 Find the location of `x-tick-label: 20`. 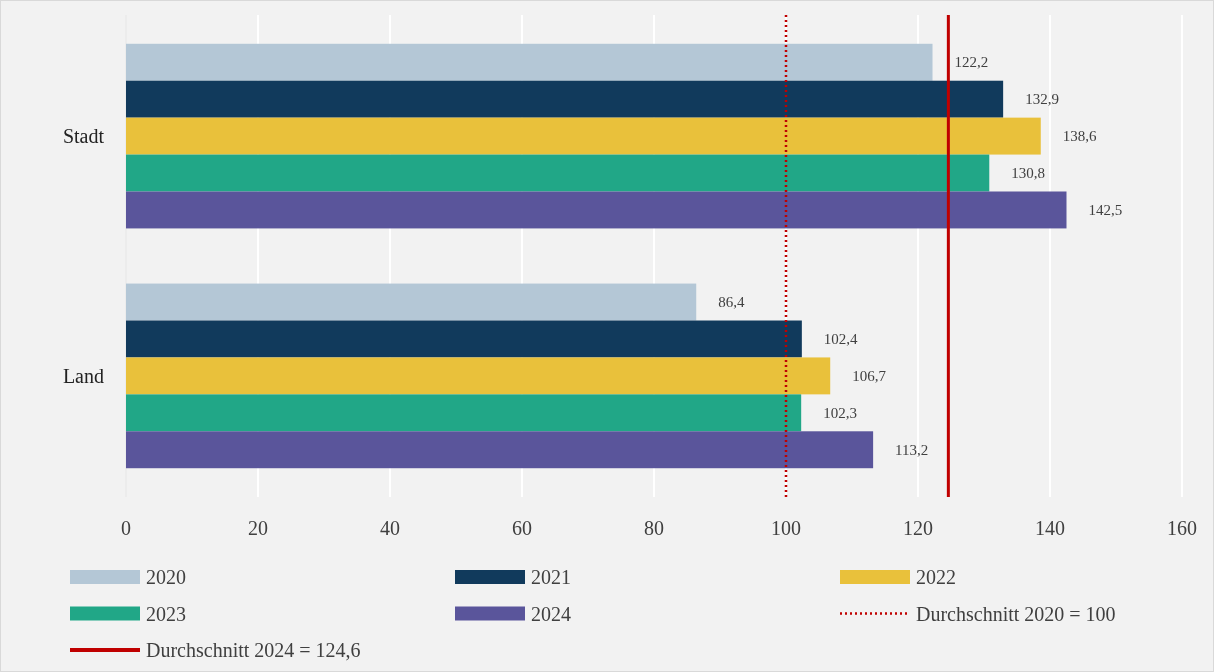

x-tick-label: 20 is located at coordinates (258, 528).